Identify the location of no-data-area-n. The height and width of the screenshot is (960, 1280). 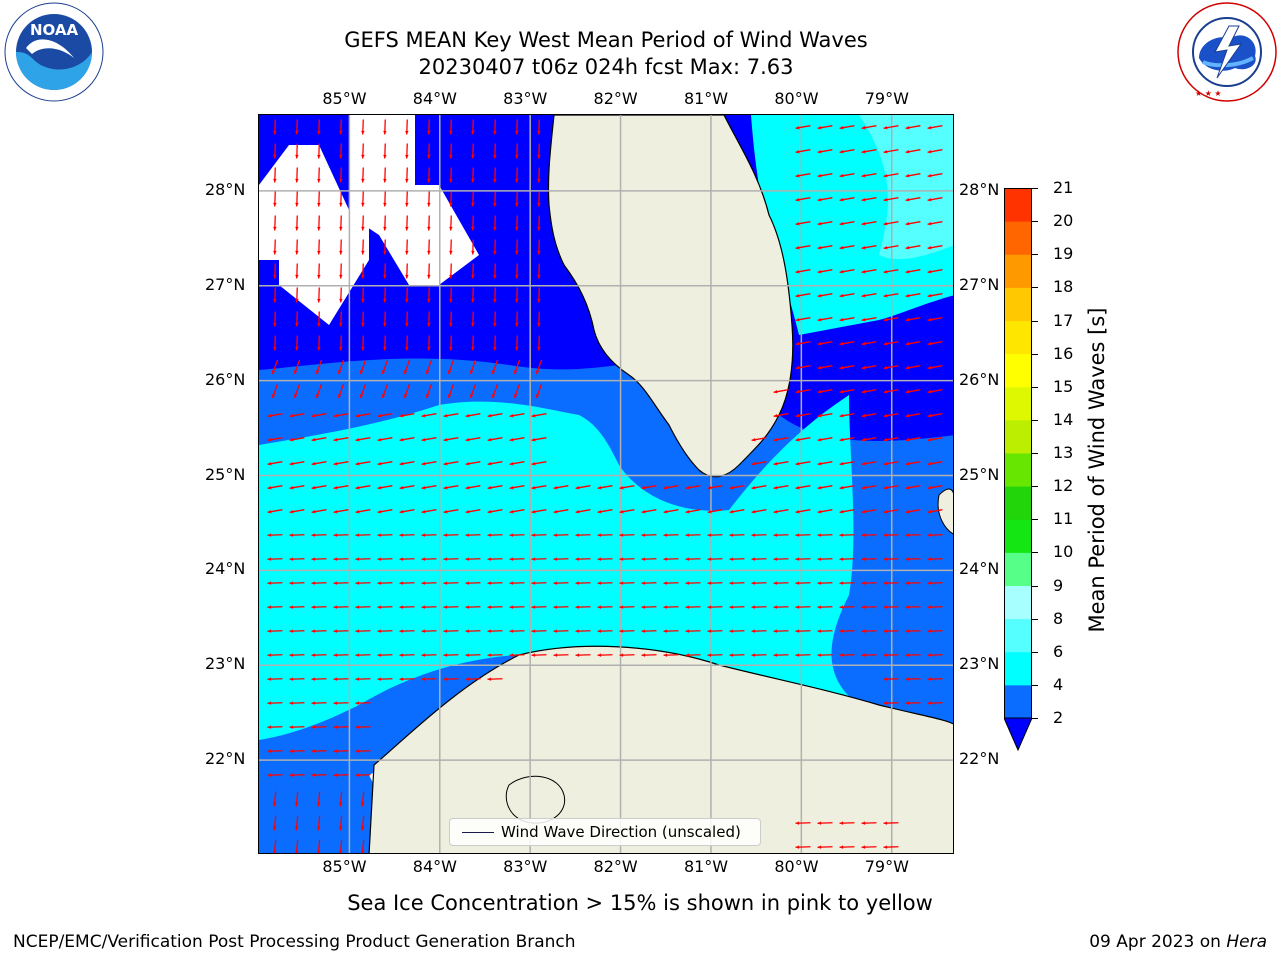
(414, 200).